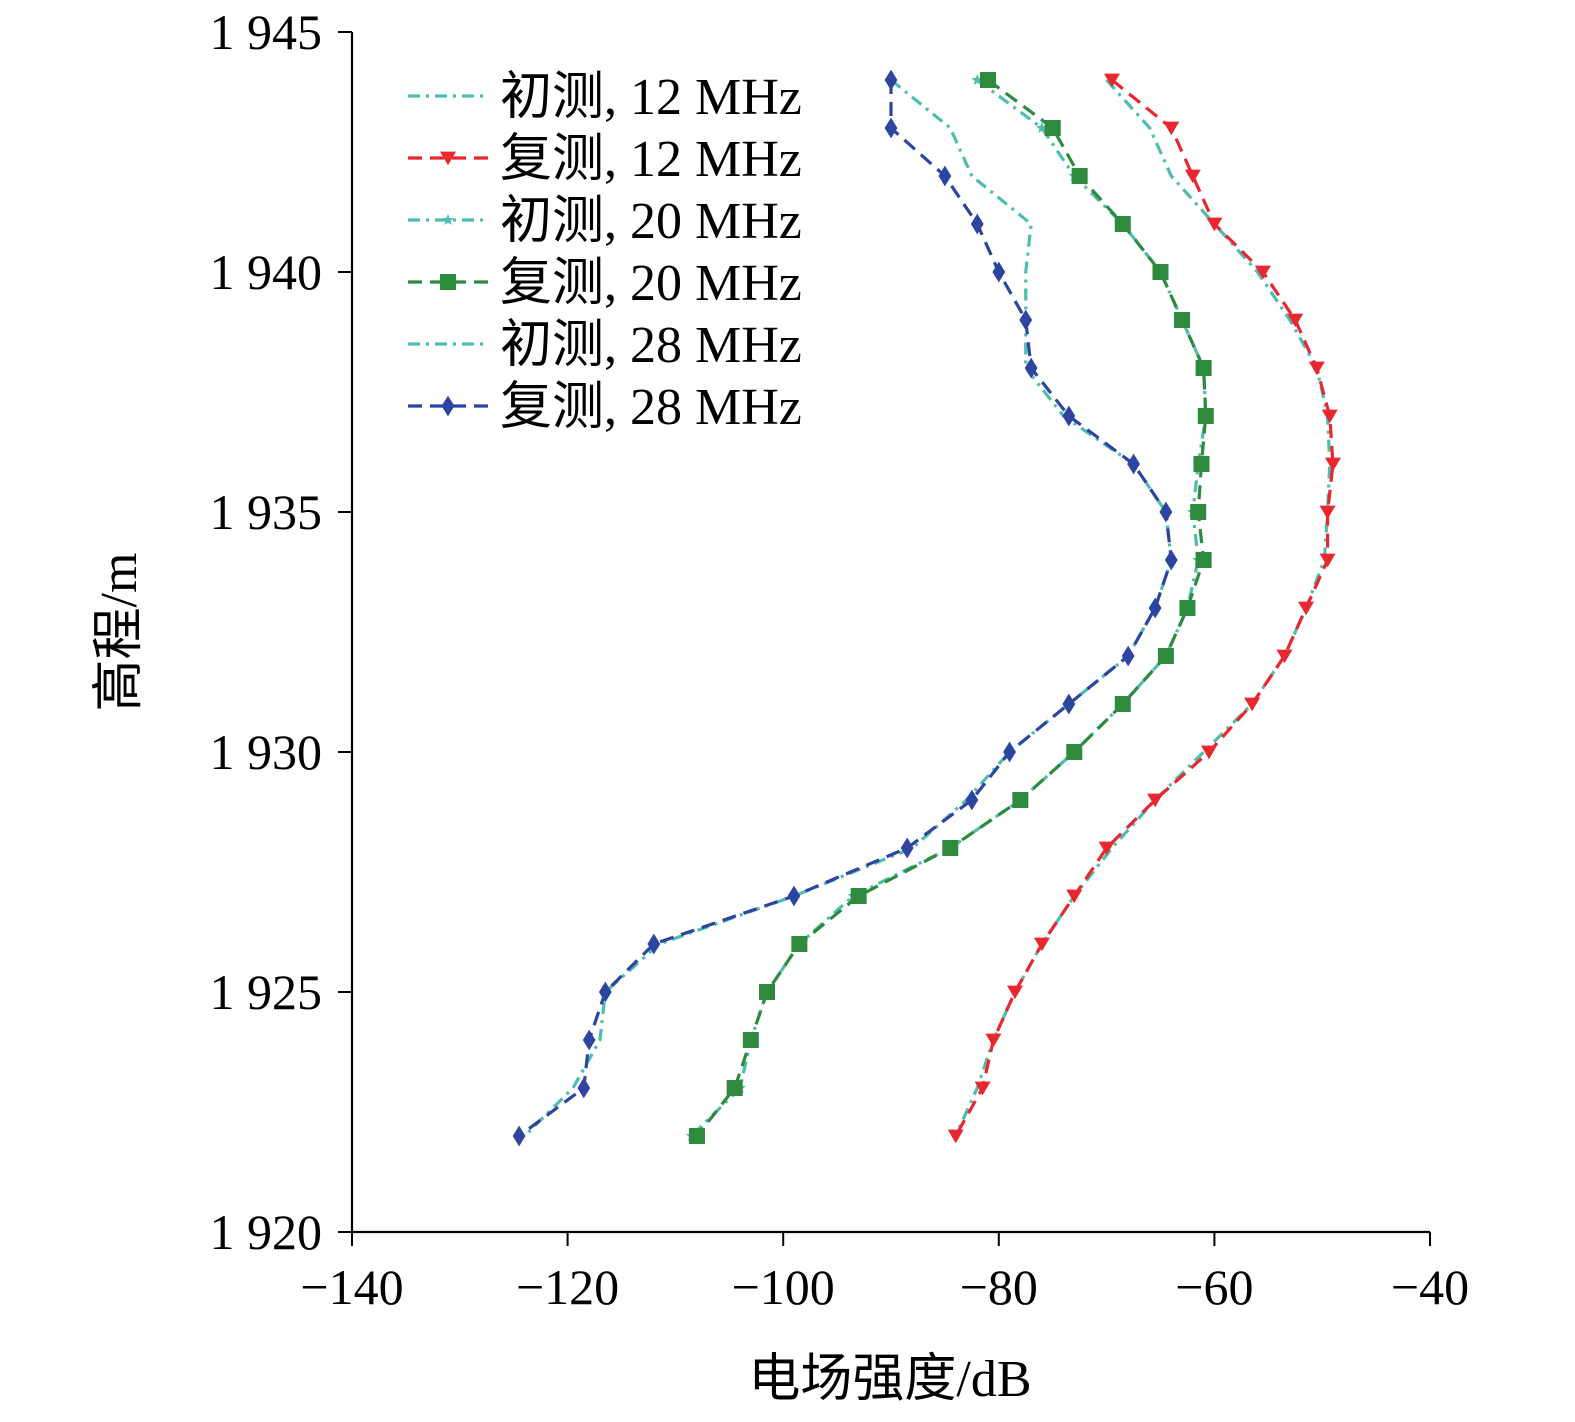  Describe the element at coordinates (783, 1287) in the screenshot. I see `x-tick-label: −100` at that location.